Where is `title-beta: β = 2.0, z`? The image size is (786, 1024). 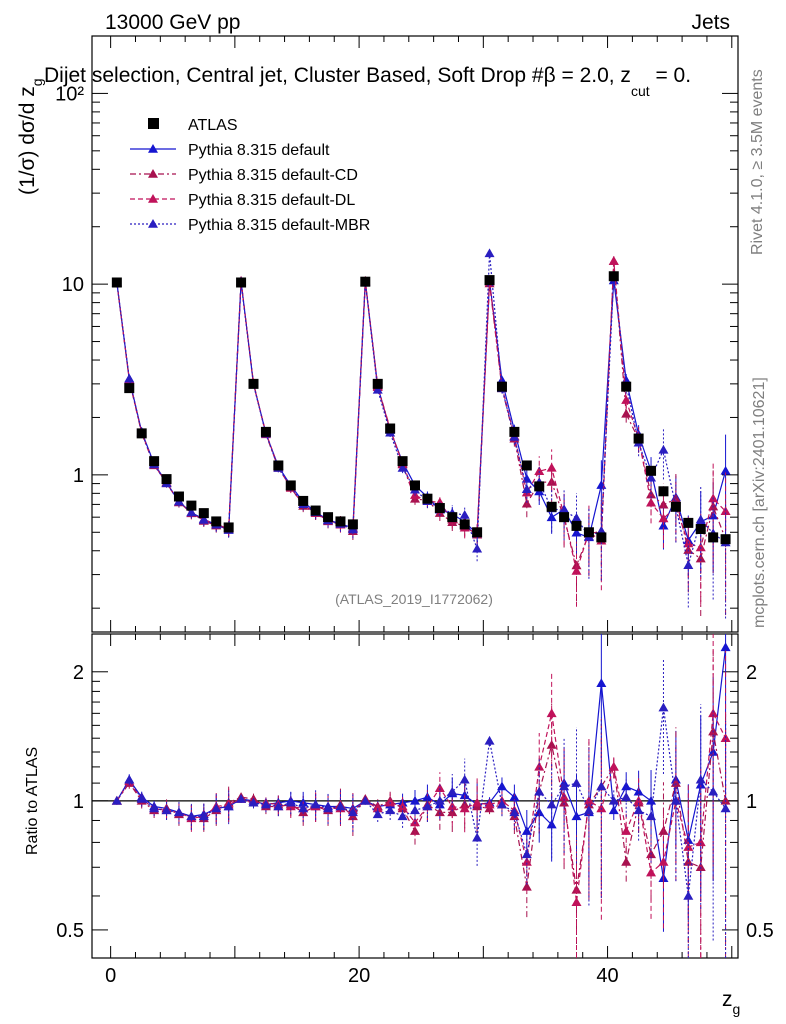
title-beta: β = 2.0, z is located at coordinates (587, 75).